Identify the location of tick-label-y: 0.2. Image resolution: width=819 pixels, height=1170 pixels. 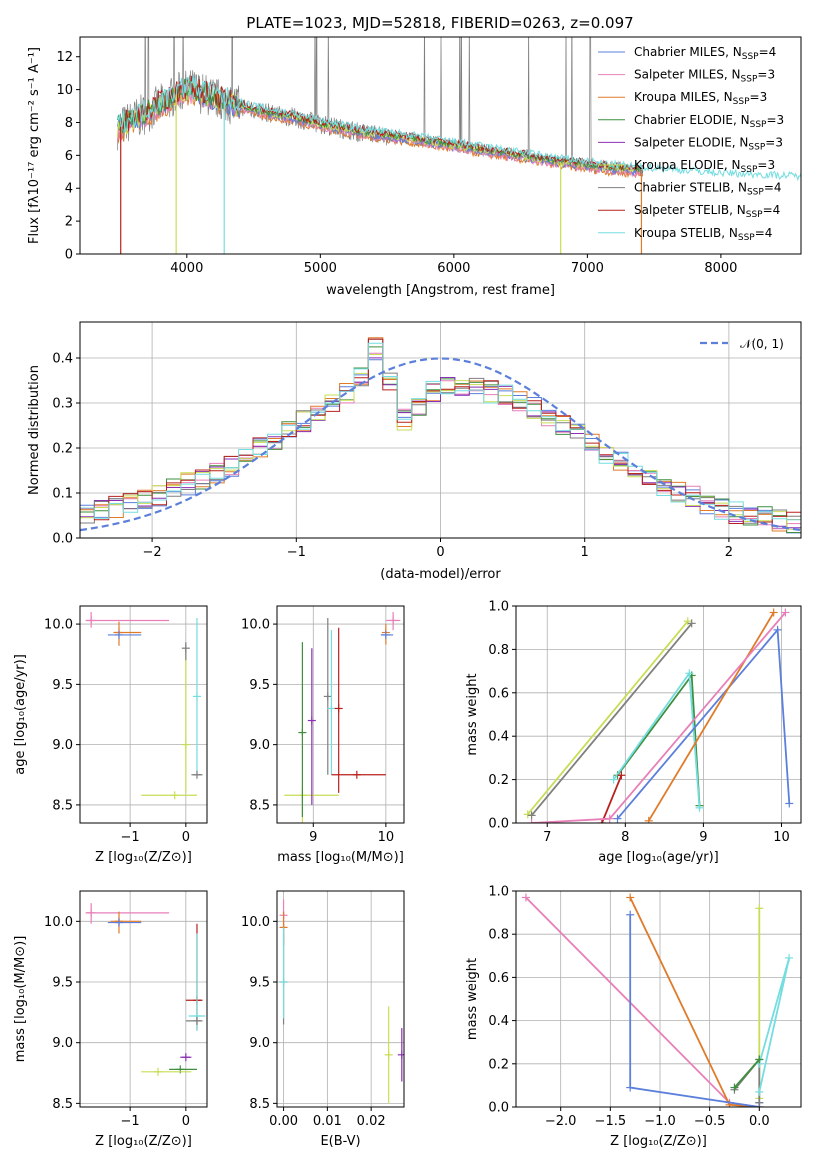
(498, 780).